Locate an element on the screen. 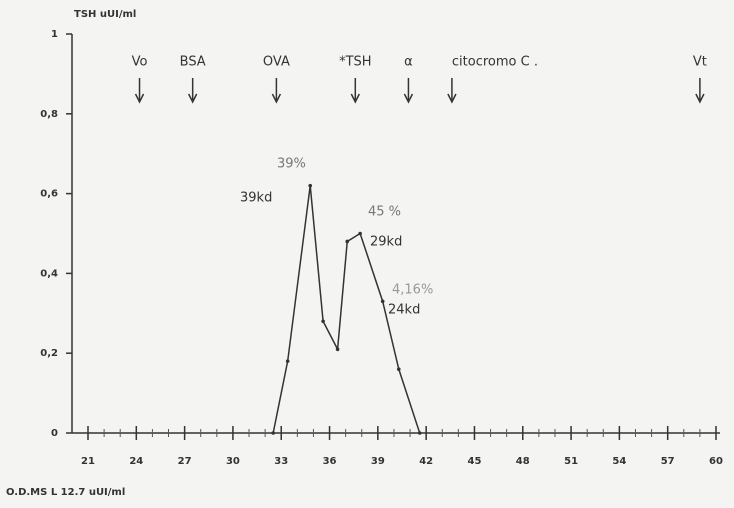 The height and width of the screenshot is (508, 734). annotation: 4,16% is located at coordinates (412, 290).